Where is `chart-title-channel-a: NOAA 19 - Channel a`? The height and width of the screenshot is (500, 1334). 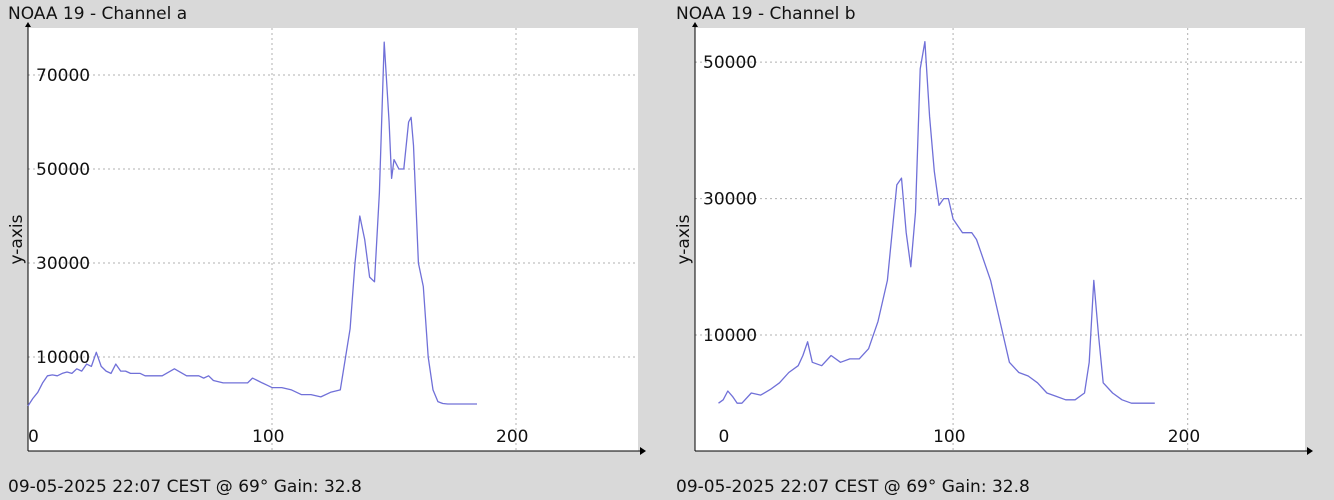
chart-title-channel-a: NOAA 19 - Channel a is located at coordinates (98, 14).